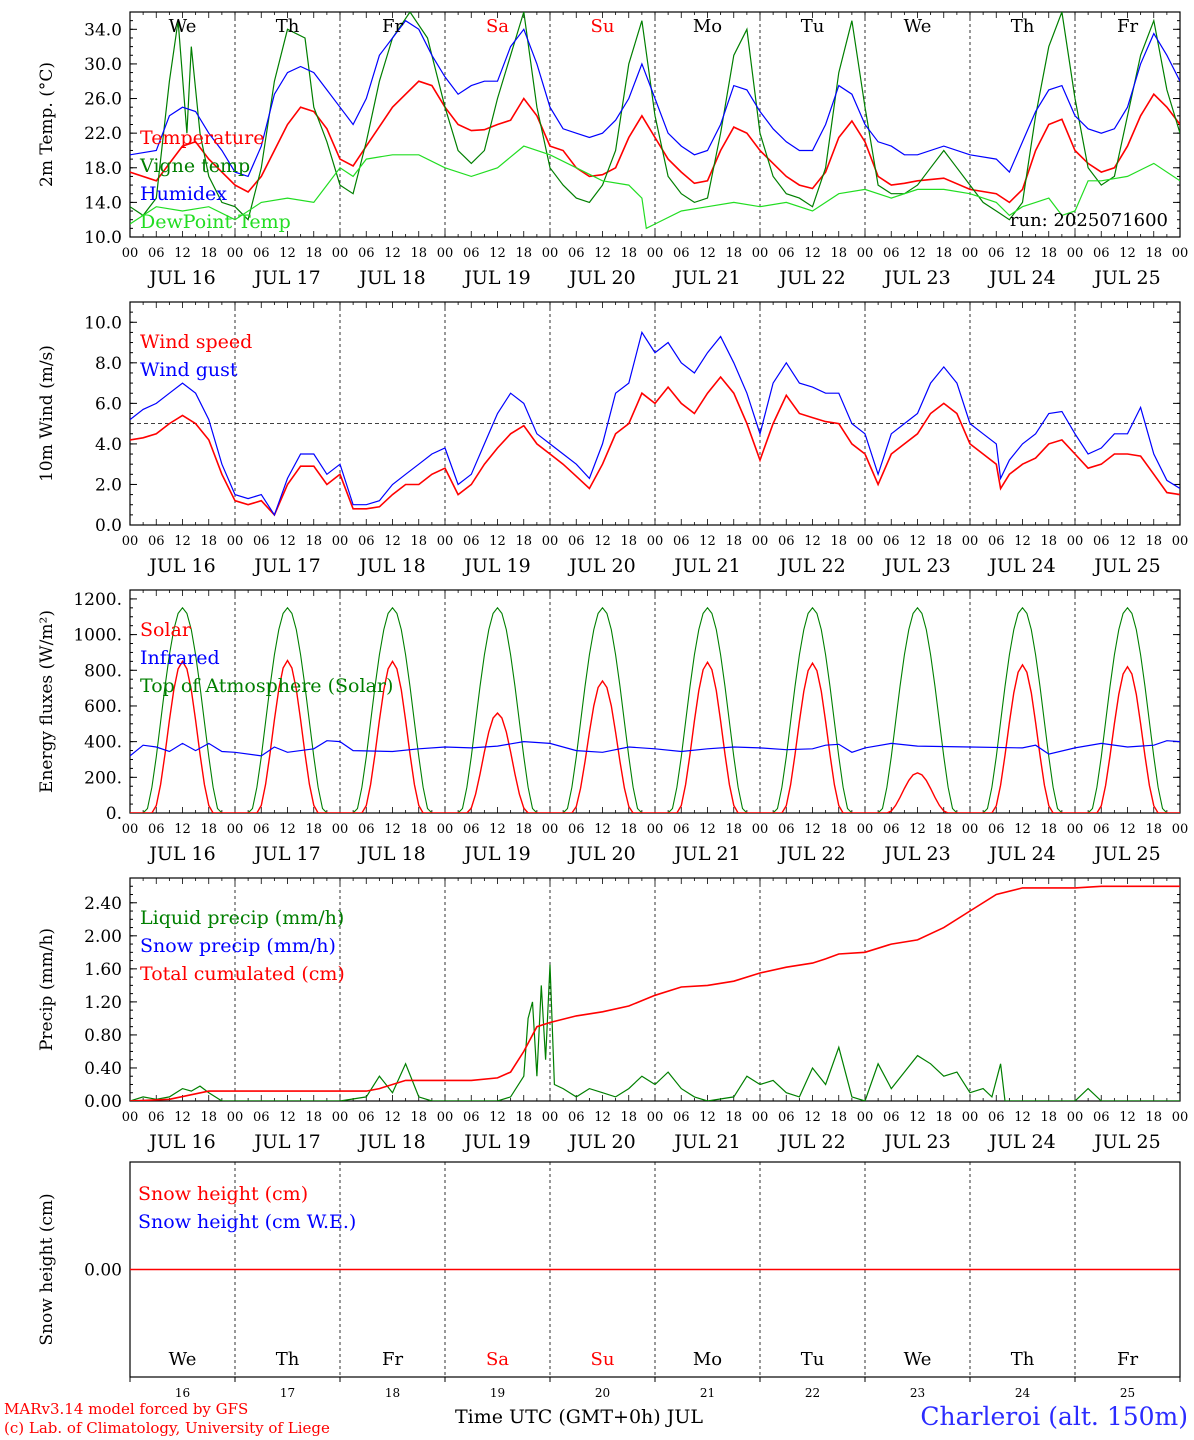 Image resolution: width=1194 pixels, height=1440 pixels. What do you see at coordinates (215, 222) in the screenshot?
I see `legend-entry: DewPoint Temp` at bounding box center [215, 222].